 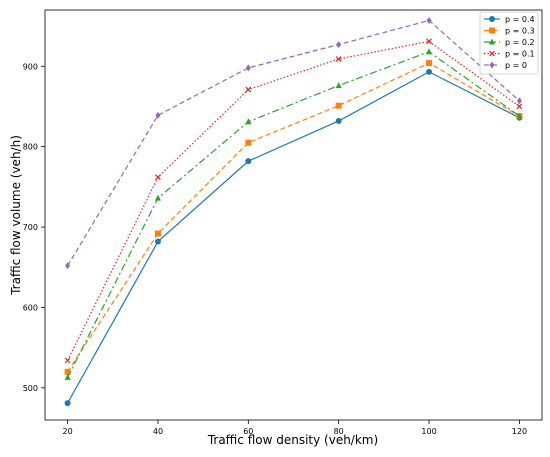 What do you see at coordinates (520, 42) in the screenshot?
I see `legend-label: p = 0.2` at bounding box center [520, 42].